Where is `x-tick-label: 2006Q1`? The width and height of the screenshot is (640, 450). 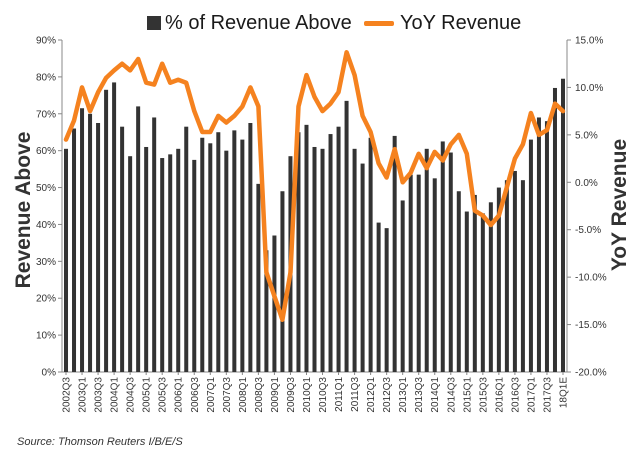 x-tick-label: 2006Q1 is located at coordinates (179, 395).